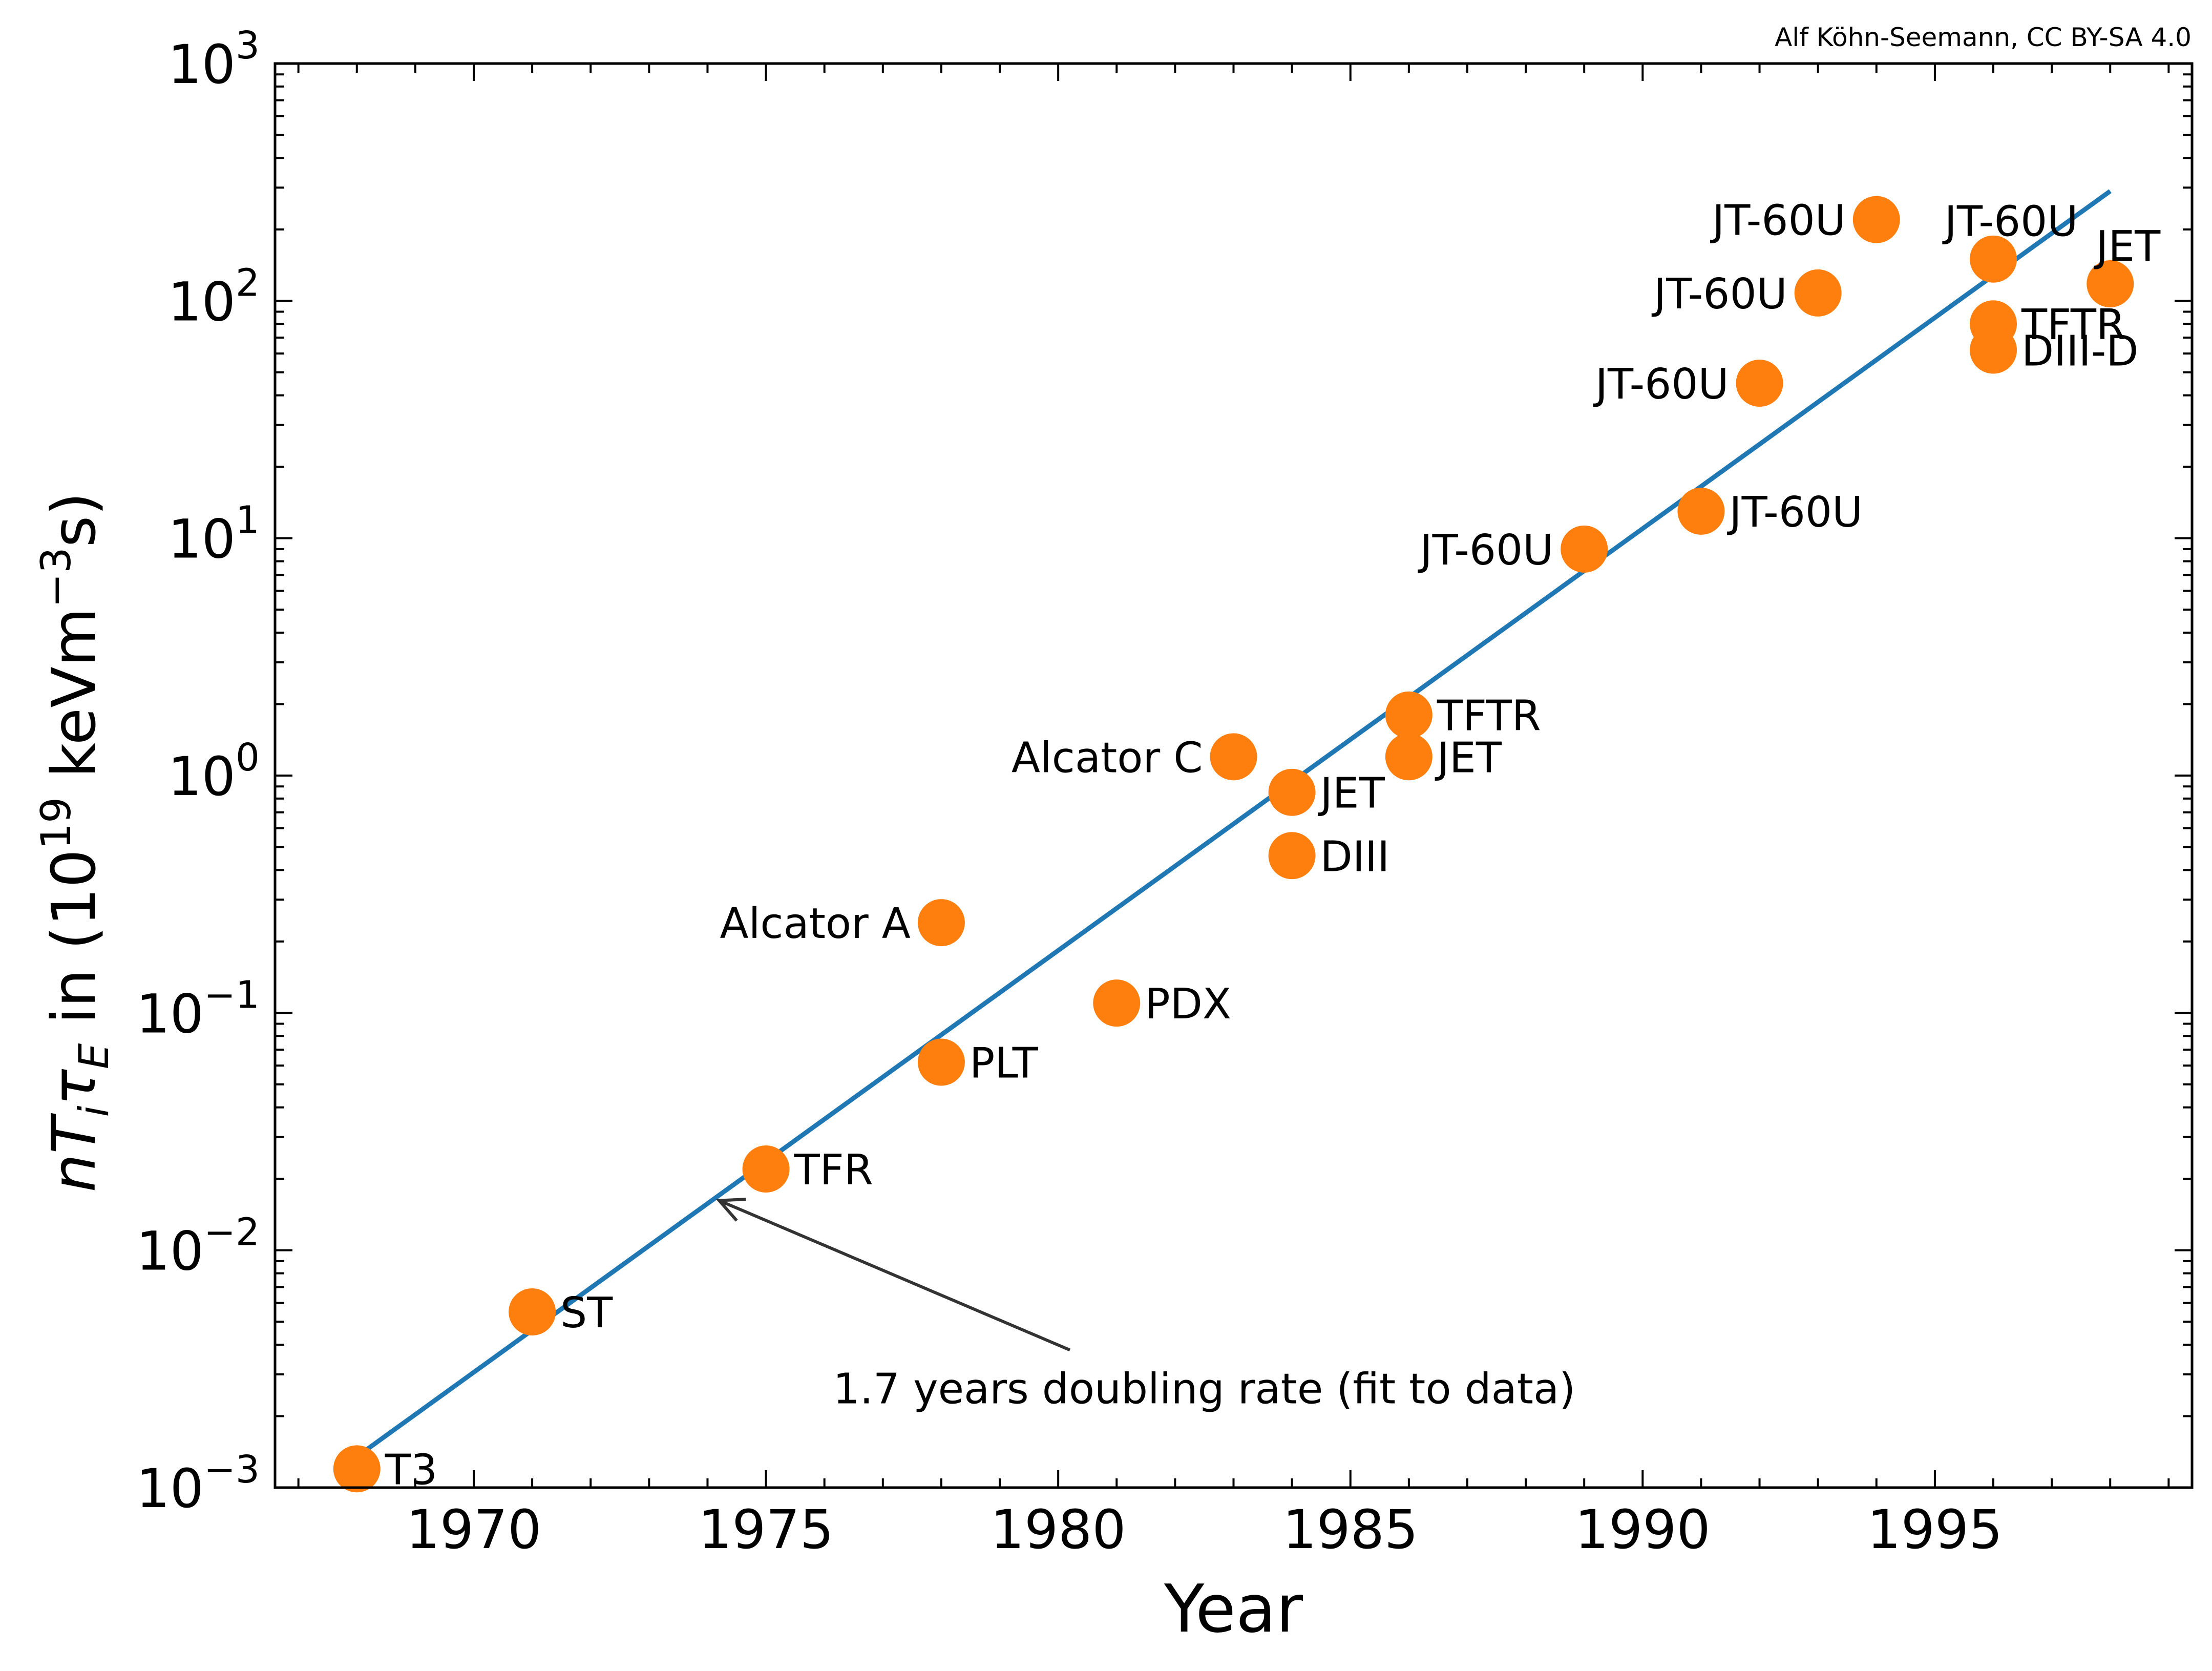 The image size is (2212, 1671). What do you see at coordinates (1058, 1529) in the screenshot?
I see `x-tick-label: 1980` at bounding box center [1058, 1529].